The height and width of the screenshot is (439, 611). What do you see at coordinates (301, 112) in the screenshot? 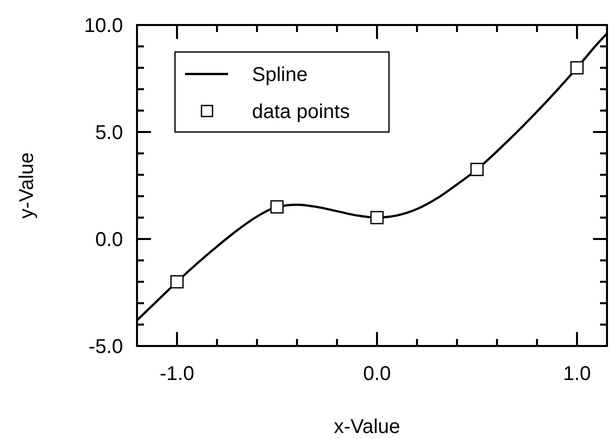
I see `legend-label: data points` at bounding box center [301, 112].